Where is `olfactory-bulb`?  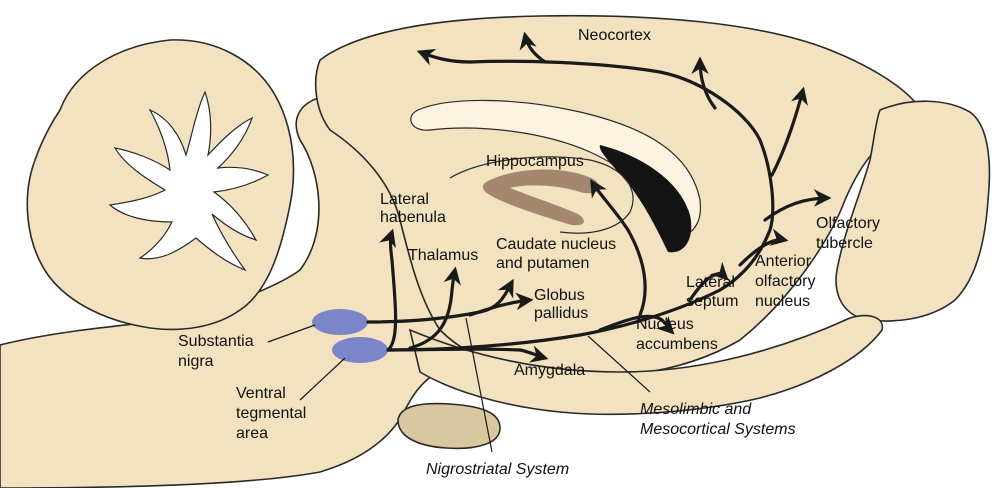 olfactory-bulb is located at coordinates (913, 211).